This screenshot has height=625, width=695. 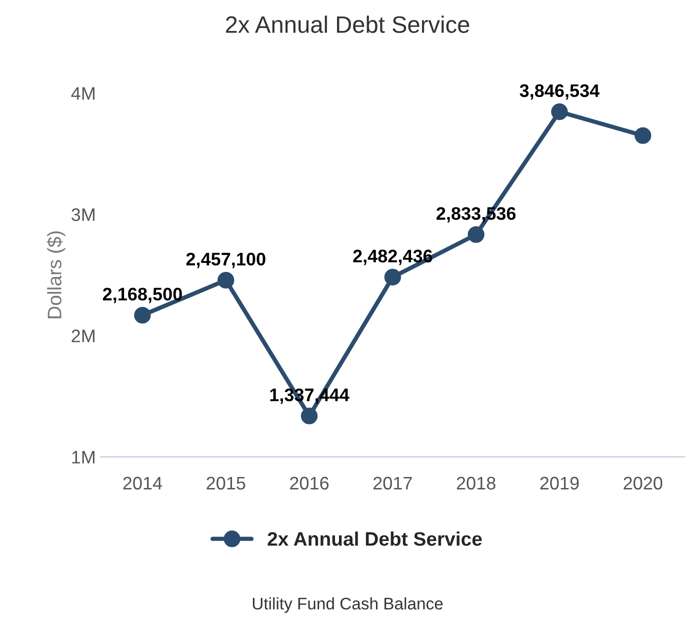 What do you see at coordinates (643, 483) in the screenshot?
I see `x-tick-label: 2020` at bounding box center [643, 483].